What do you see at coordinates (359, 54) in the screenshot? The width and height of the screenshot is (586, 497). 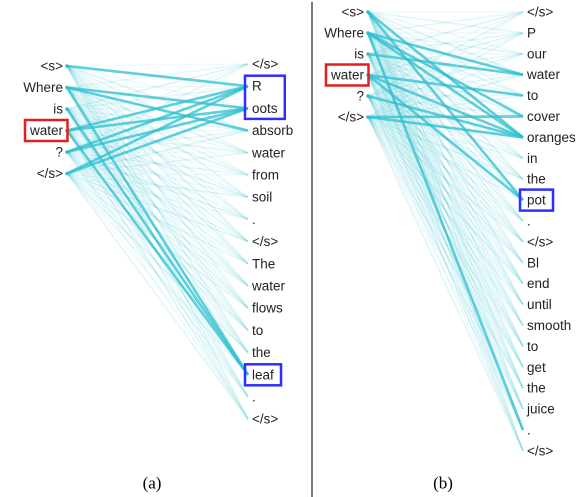 I see `query-token-b-is-2: is` at bounding box center [359, 54].